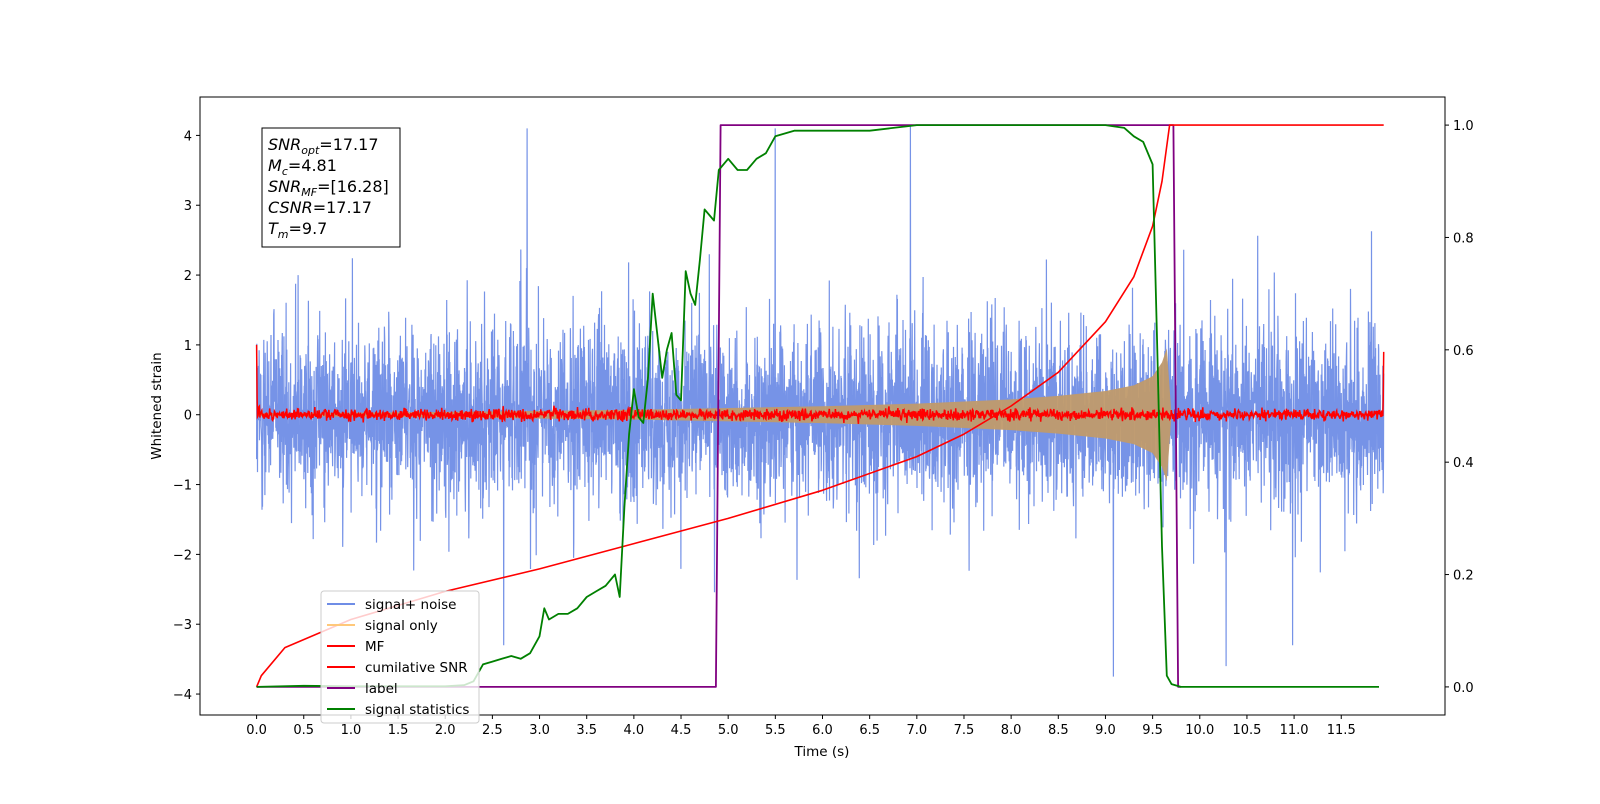 The height and width of the screenshot is (804, 1600). Describe the element at coordinates (681, 730) in the screenshot. I see `x-tick-label: 4.5` at that location.